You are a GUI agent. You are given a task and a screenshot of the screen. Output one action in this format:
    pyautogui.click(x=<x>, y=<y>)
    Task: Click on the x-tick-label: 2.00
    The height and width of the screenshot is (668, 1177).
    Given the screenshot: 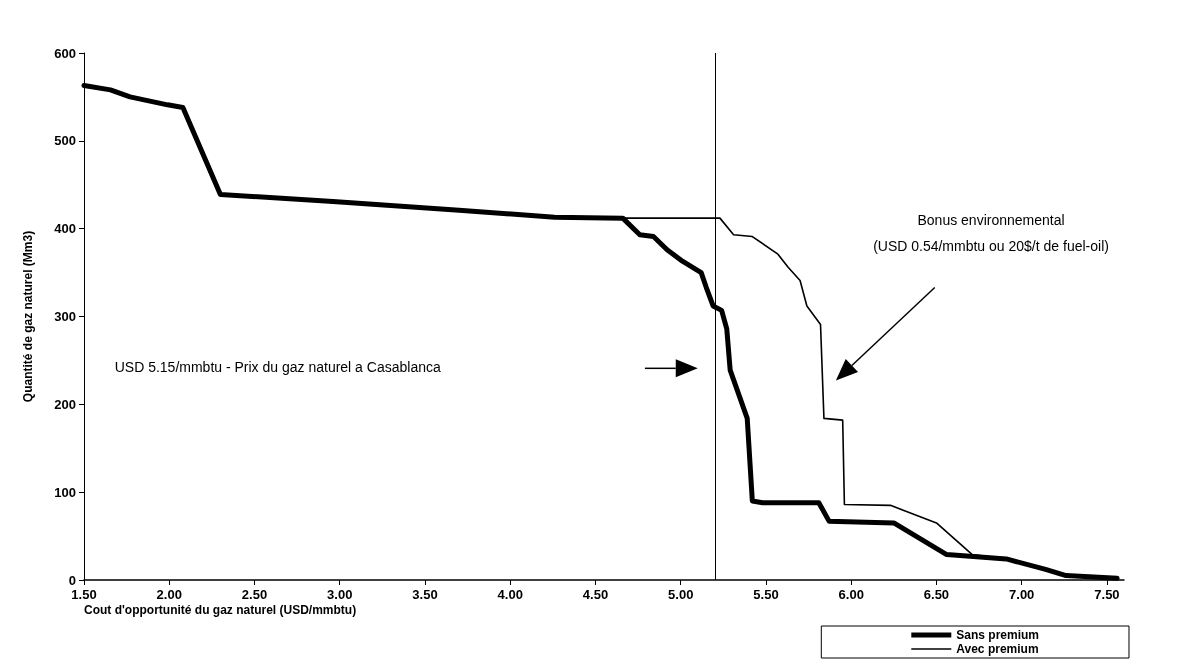 What is the action you would take?
    pyautogui.click(x=169, y=594)
    